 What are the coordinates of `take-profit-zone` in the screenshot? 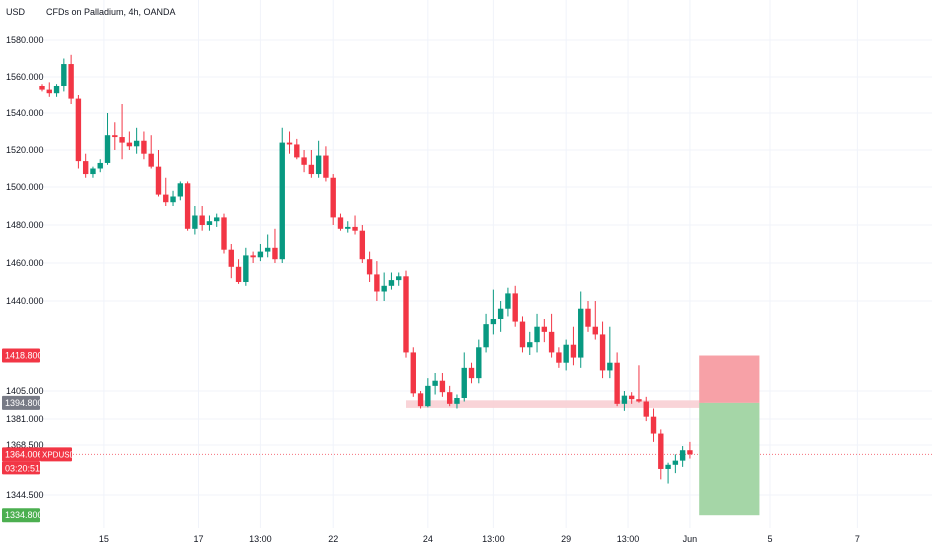 It's located at (729, 459).